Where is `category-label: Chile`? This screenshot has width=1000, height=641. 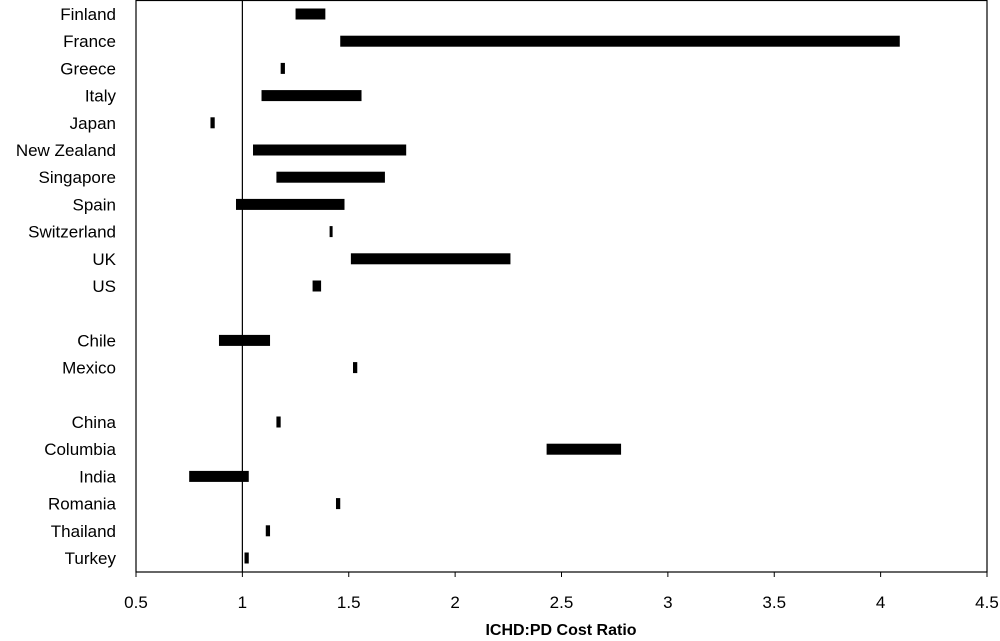 category-label: Chile is located at coordinates (96, 340).